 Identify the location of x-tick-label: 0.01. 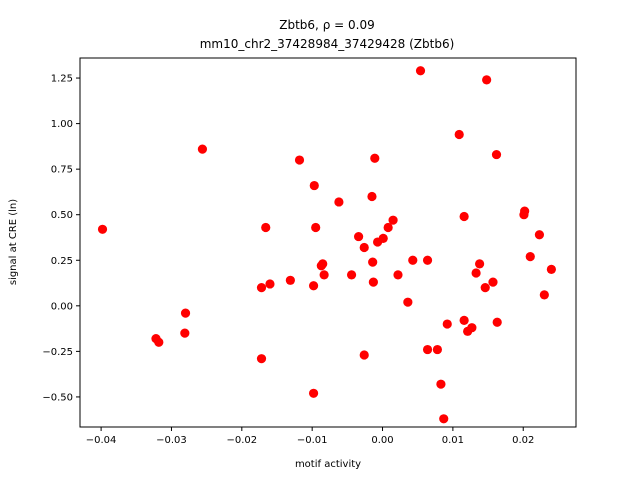
(453, 440).